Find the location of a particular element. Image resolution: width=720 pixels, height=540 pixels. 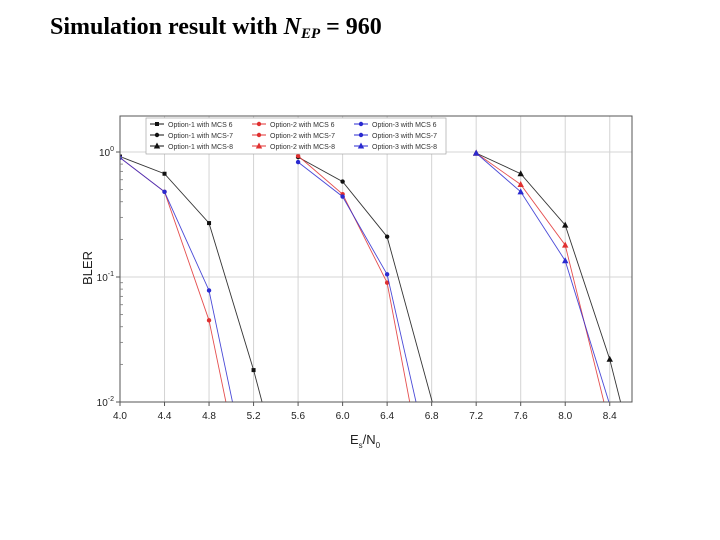

legend-label: Option-1 with MCS-8 is located at coordinates (200, 147).